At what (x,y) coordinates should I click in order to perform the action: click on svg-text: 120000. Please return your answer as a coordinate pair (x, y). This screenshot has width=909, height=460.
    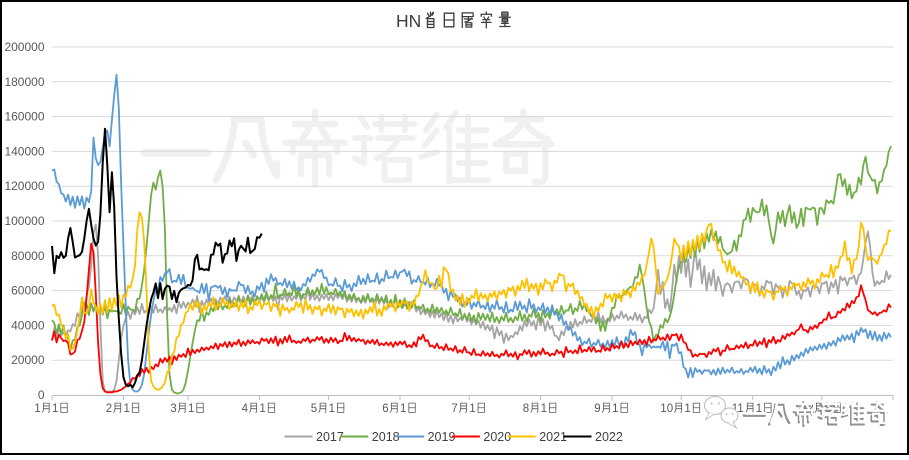
    Looking at the image, I should click on (24, 186).